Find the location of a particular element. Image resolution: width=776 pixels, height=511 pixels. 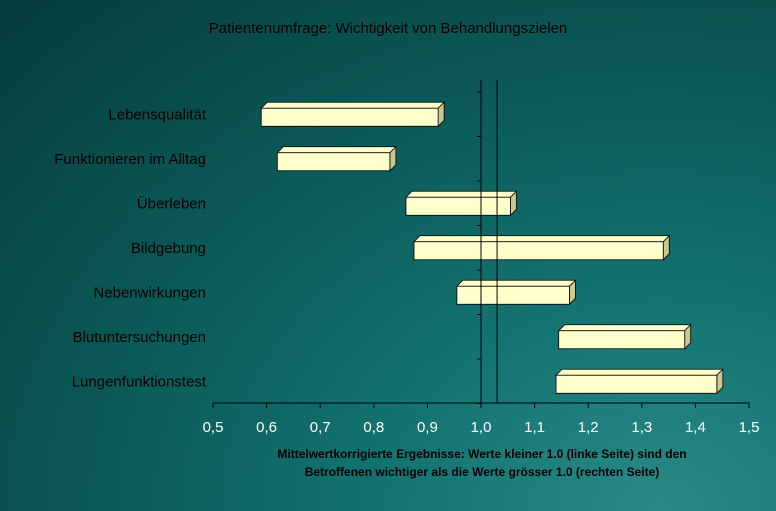

x-tick-label: 0,7 is located at coordinates (320, 427).